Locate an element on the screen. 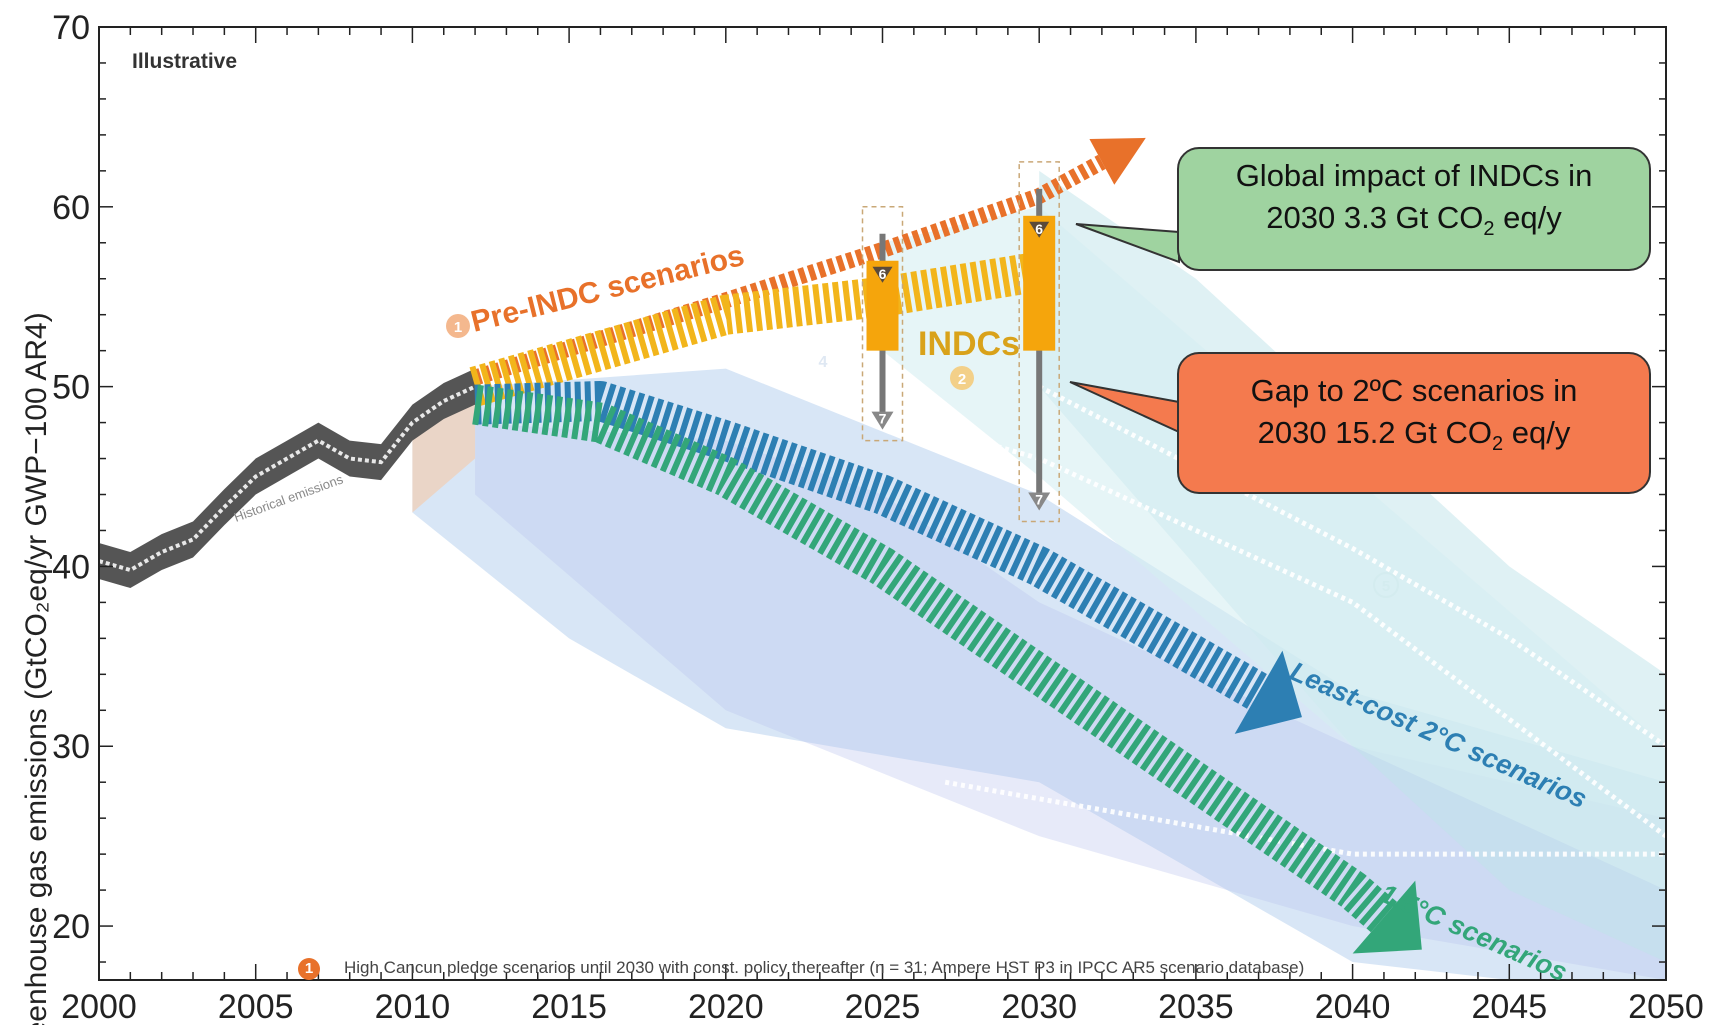 This screenshot has height=1025, width=1715. y-tick-label-70: 70 is located at coordinates (71, 28).